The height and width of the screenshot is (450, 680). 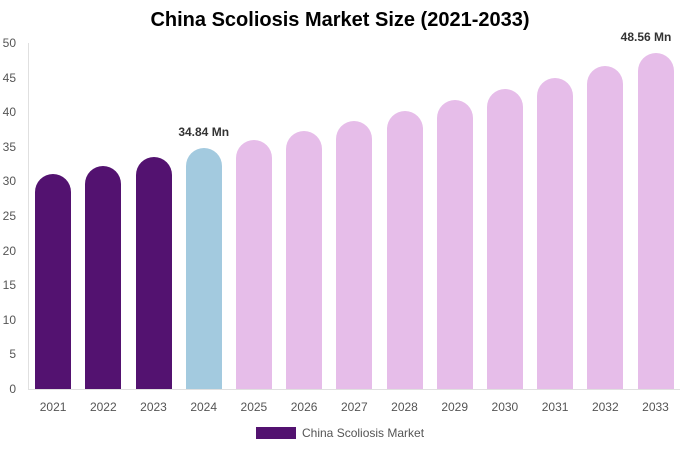 What do you see at coordinates (340, 20) in the screenshot?
I see `chart-title: China Scoliosis Market Size (2021-2033)` at bounding box center [340, 20].